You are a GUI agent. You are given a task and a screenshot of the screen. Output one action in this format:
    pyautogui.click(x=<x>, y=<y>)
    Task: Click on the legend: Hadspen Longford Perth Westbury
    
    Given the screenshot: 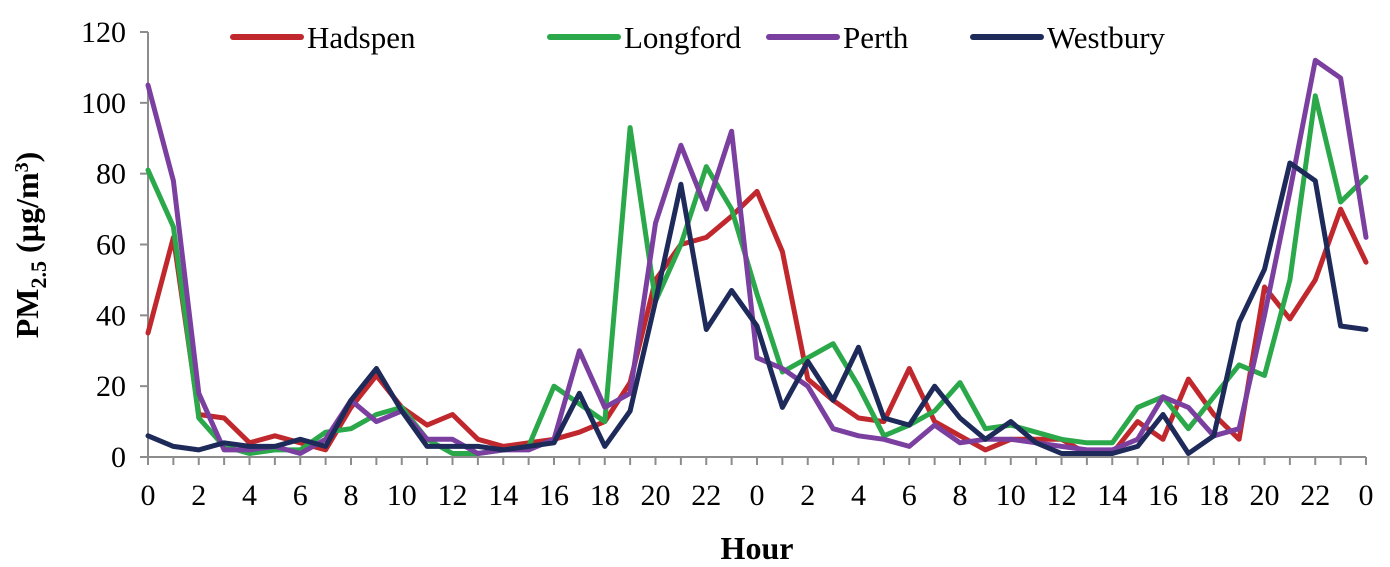 What is the action you would take?
    pyautogui.click(x=698, y=37)
    